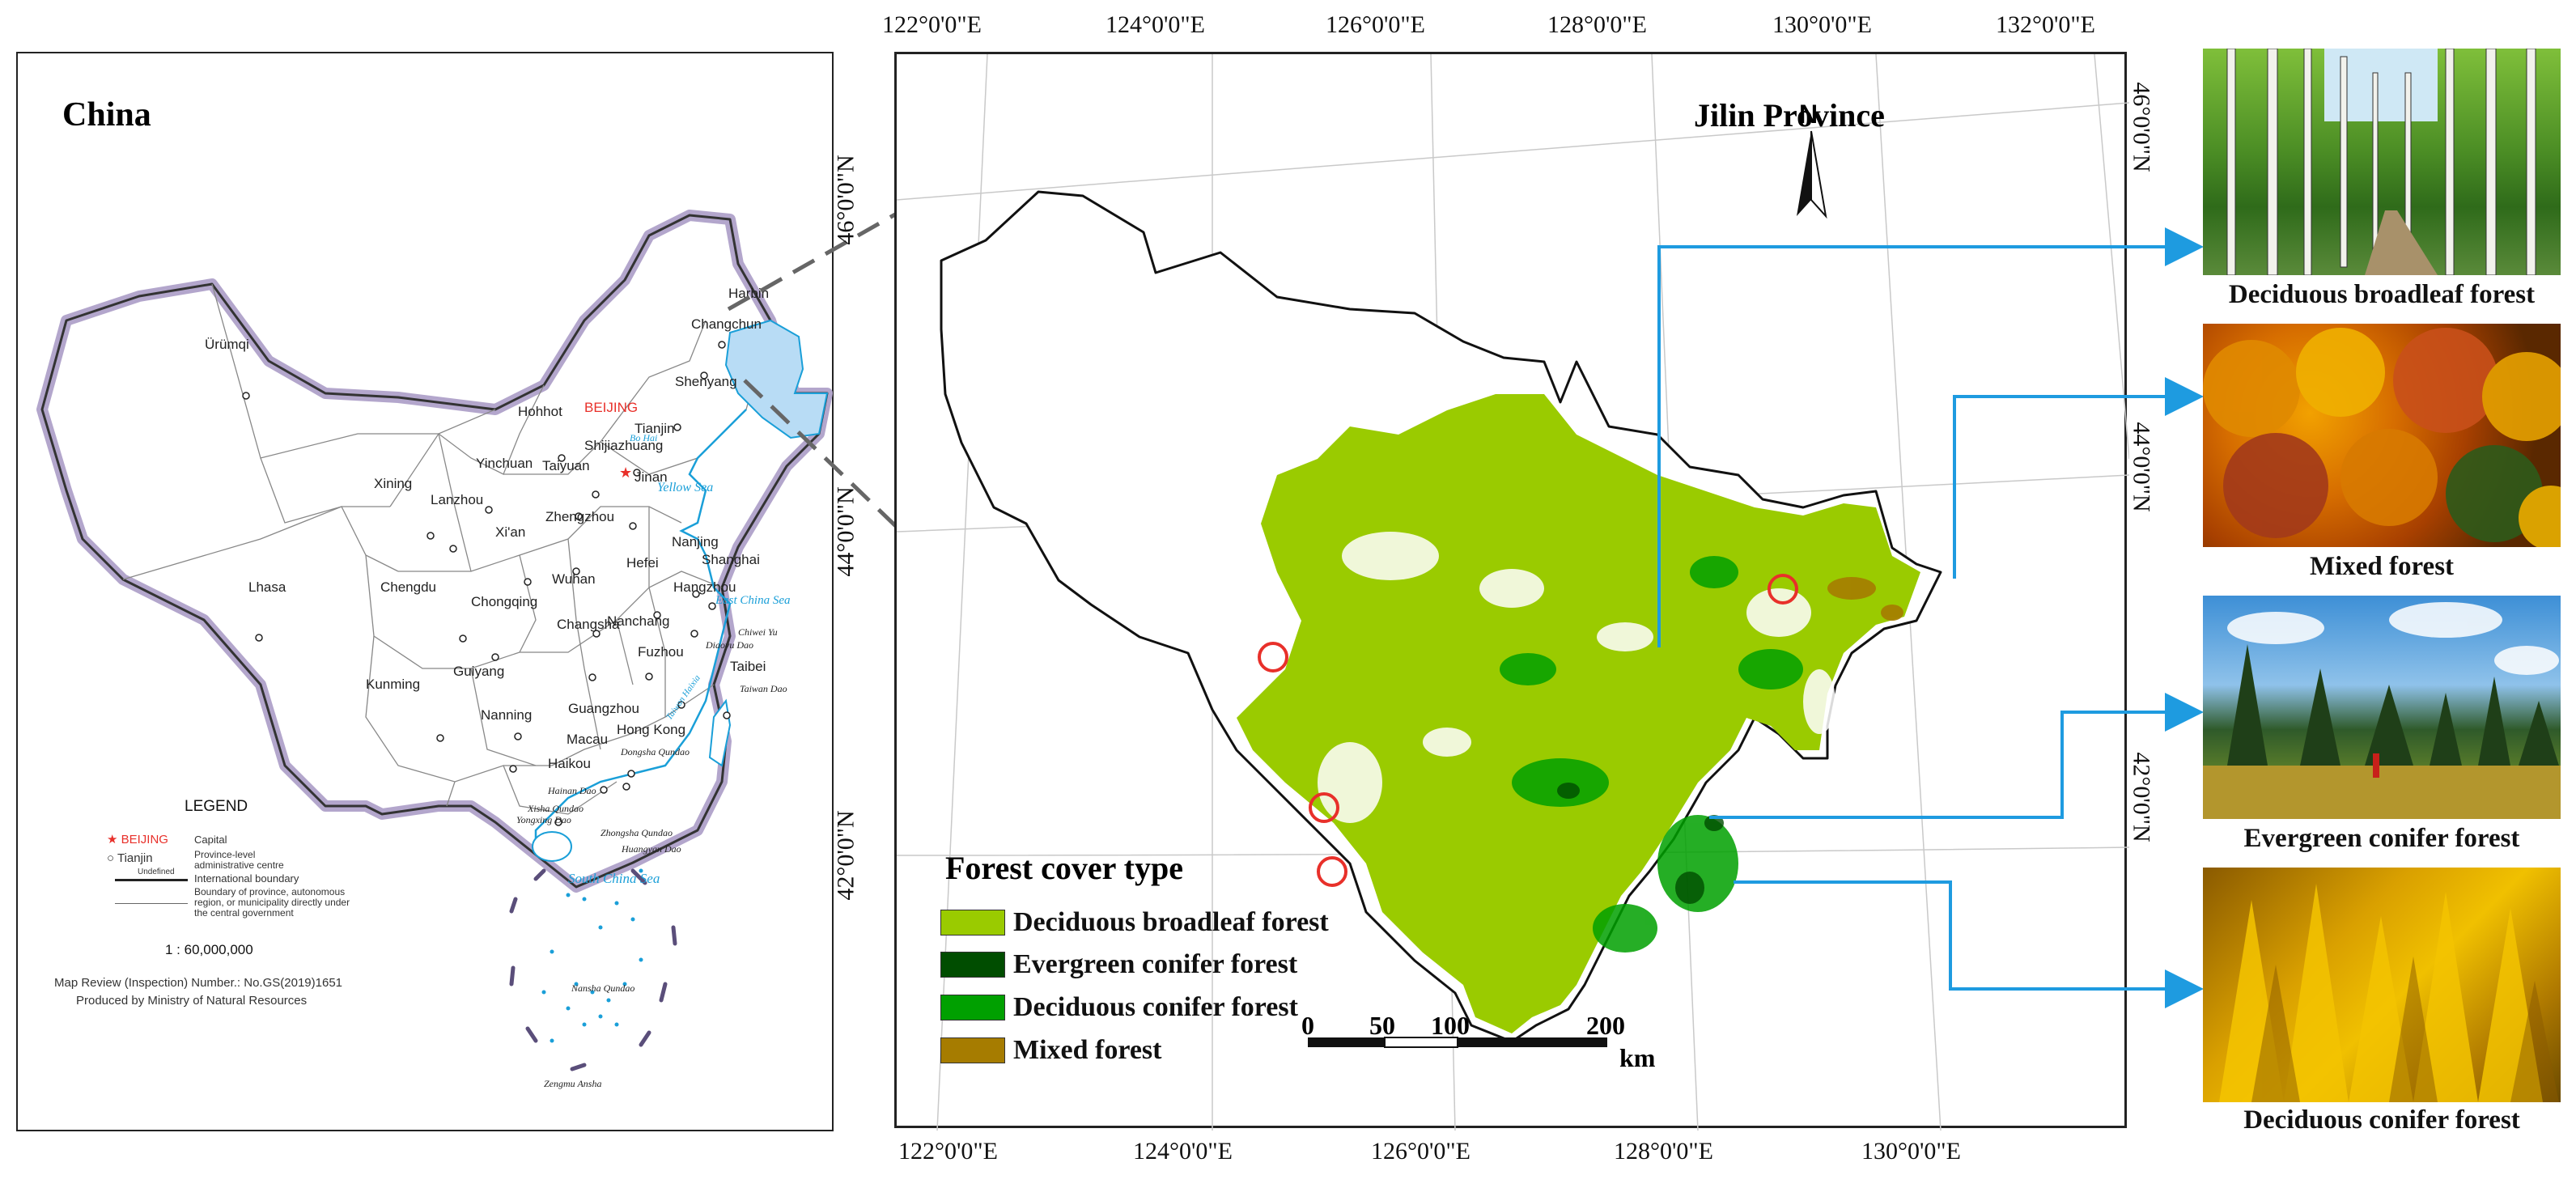 Image resolution: width=2576 pixels, height=1188 pixels. What do you see at coordinates (144, 839) in the screenshot?
I see `capital-symbol-text: BEIJING` at bounding box center [144, 839].